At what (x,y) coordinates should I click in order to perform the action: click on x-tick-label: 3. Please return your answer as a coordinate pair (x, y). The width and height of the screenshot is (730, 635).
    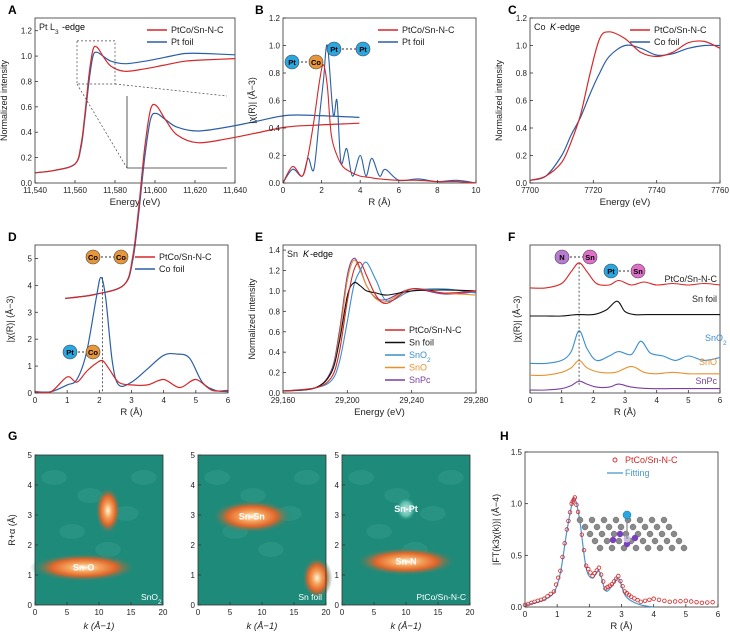
    Looking at the image, I should click on (625, 400).